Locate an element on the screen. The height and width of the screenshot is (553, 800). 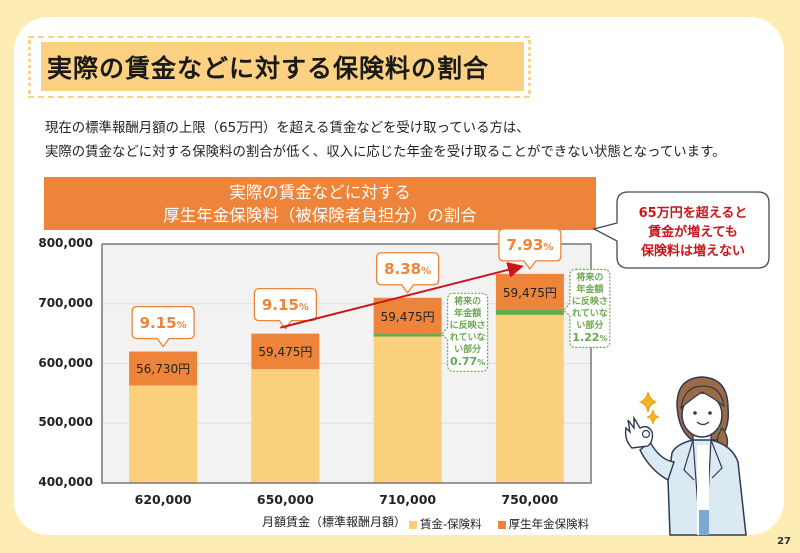
rate-value: 7.93 is located at coordinates (525, 244).